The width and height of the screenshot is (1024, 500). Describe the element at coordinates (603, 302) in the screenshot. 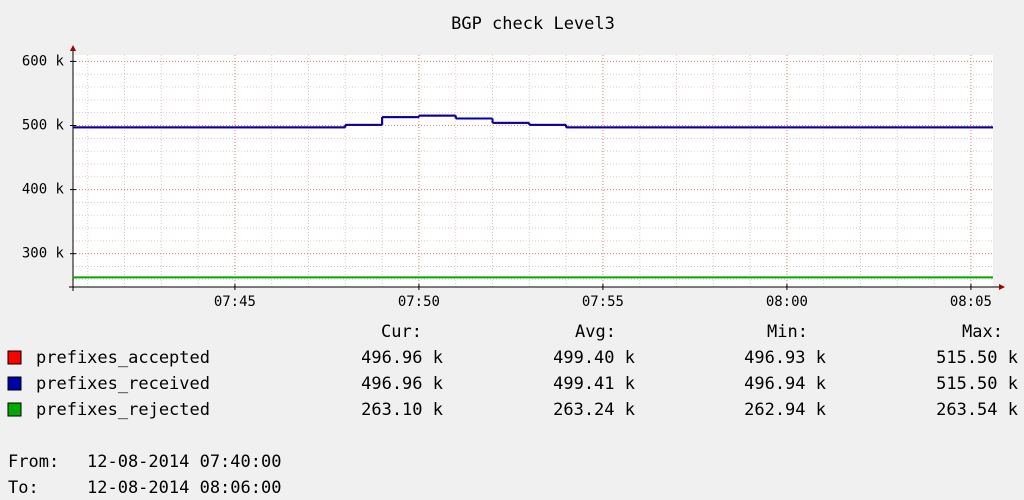

I see `x-tick-label: 07:55` at that location.